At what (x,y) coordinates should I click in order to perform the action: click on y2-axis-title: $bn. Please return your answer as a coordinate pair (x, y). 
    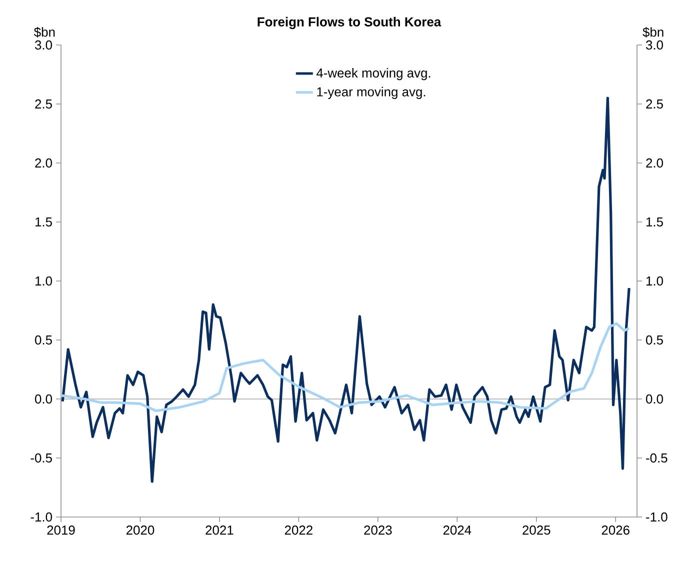
    Looking at the image, I should click on (653, 32).